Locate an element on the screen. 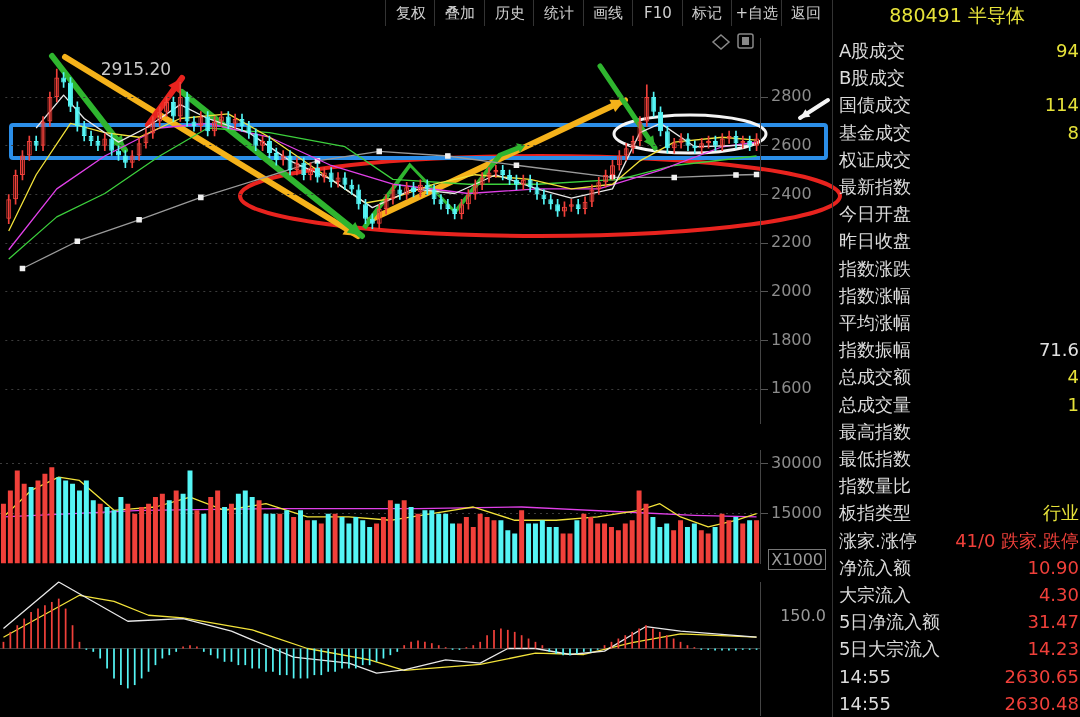 The height and width of the screenshot is (717, 1080). text: 2630.48 is located at coordinates (1041, 703).